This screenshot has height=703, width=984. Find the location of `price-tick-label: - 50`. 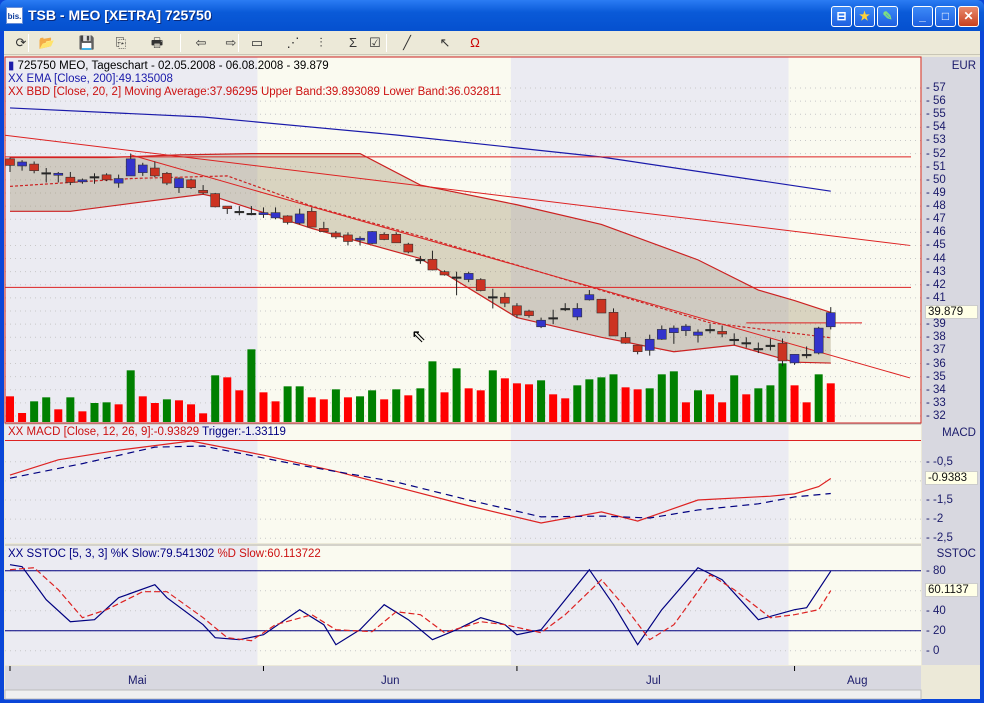

price-tick-label: - 50 is located at coordinates (936, 179).